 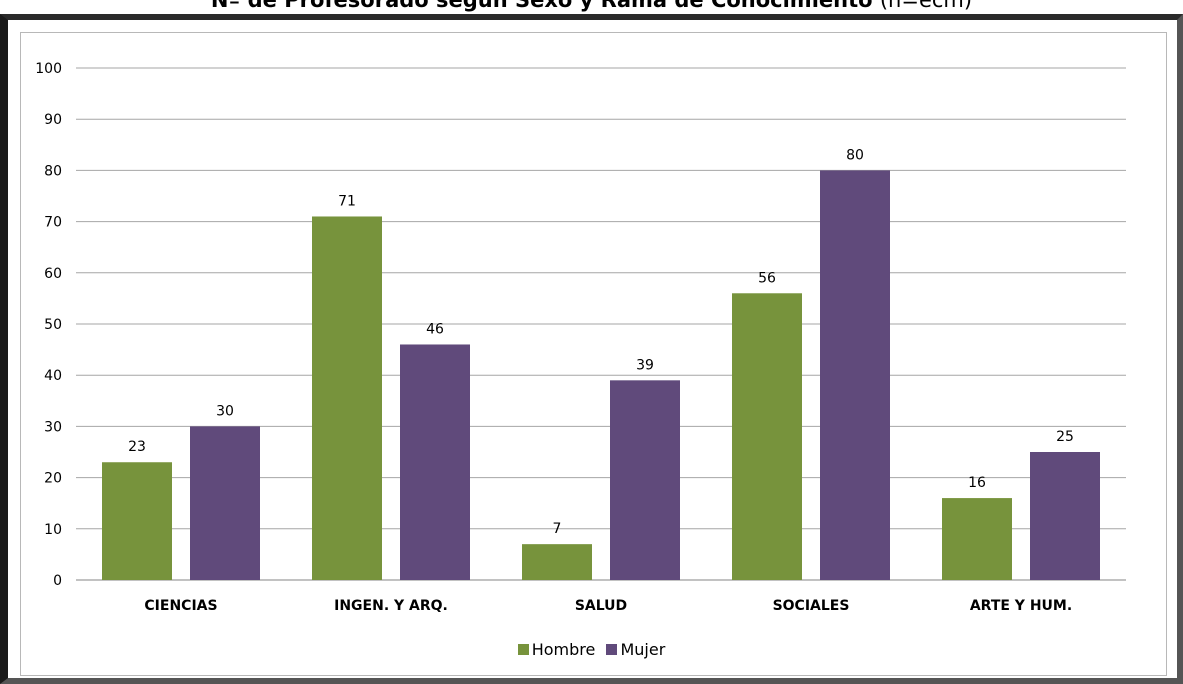 What do you see at coordinates (523, 649) in the screenshot?
I see `legend-swatch-hombre` at bounding box center [523, 649].